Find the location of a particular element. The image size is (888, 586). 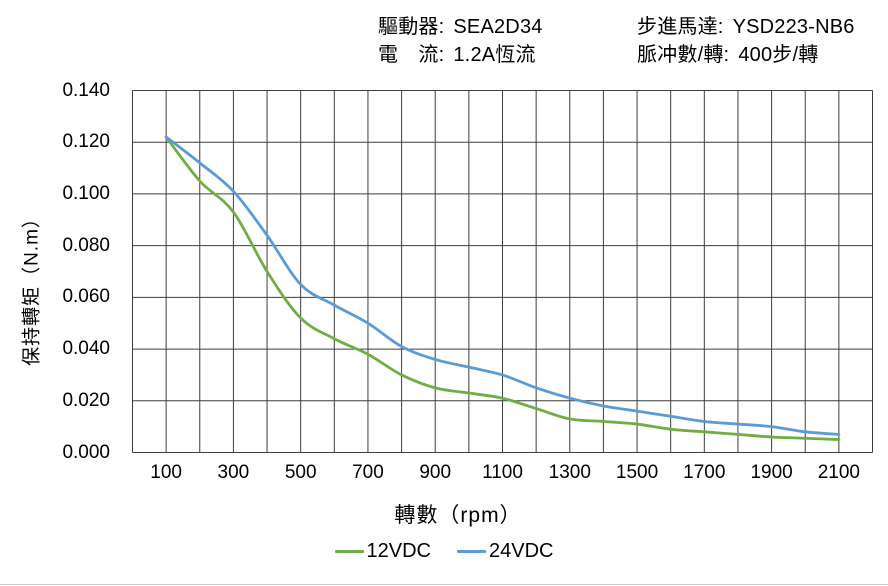

x-tick-label: 2100 is located at coordinates (838, 472).